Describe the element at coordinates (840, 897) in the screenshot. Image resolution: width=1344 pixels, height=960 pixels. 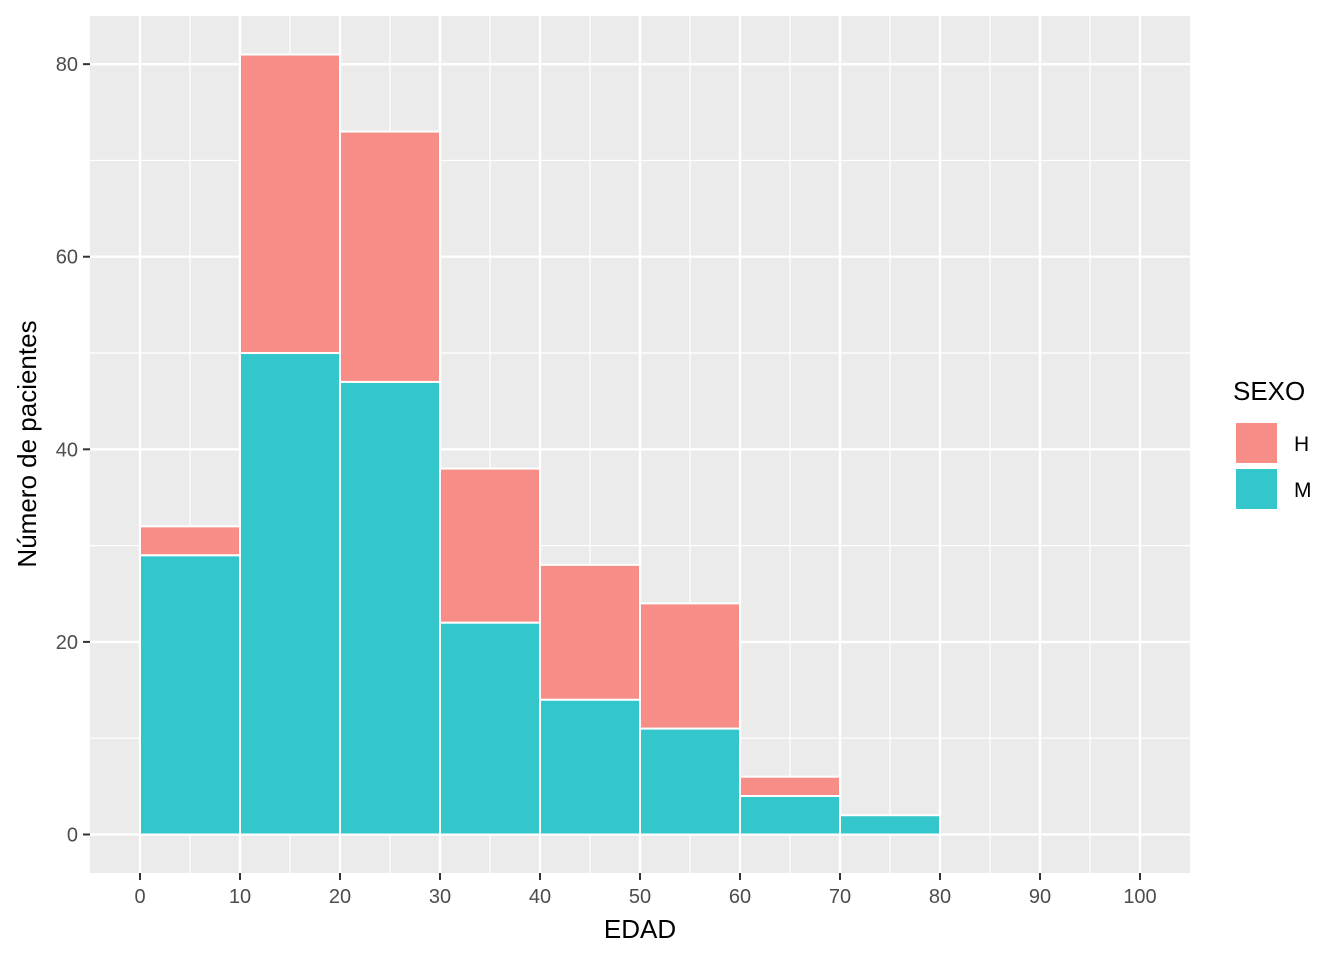
I see `x-tick-label: 70` at that location.